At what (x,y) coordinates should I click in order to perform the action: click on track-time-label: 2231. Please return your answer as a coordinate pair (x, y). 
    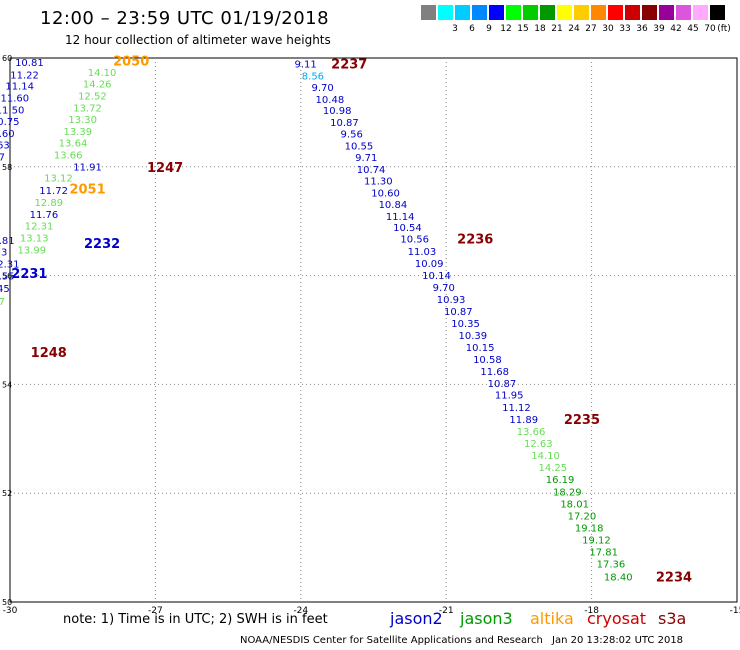
    Looking at the image, I should click on (29, 274).